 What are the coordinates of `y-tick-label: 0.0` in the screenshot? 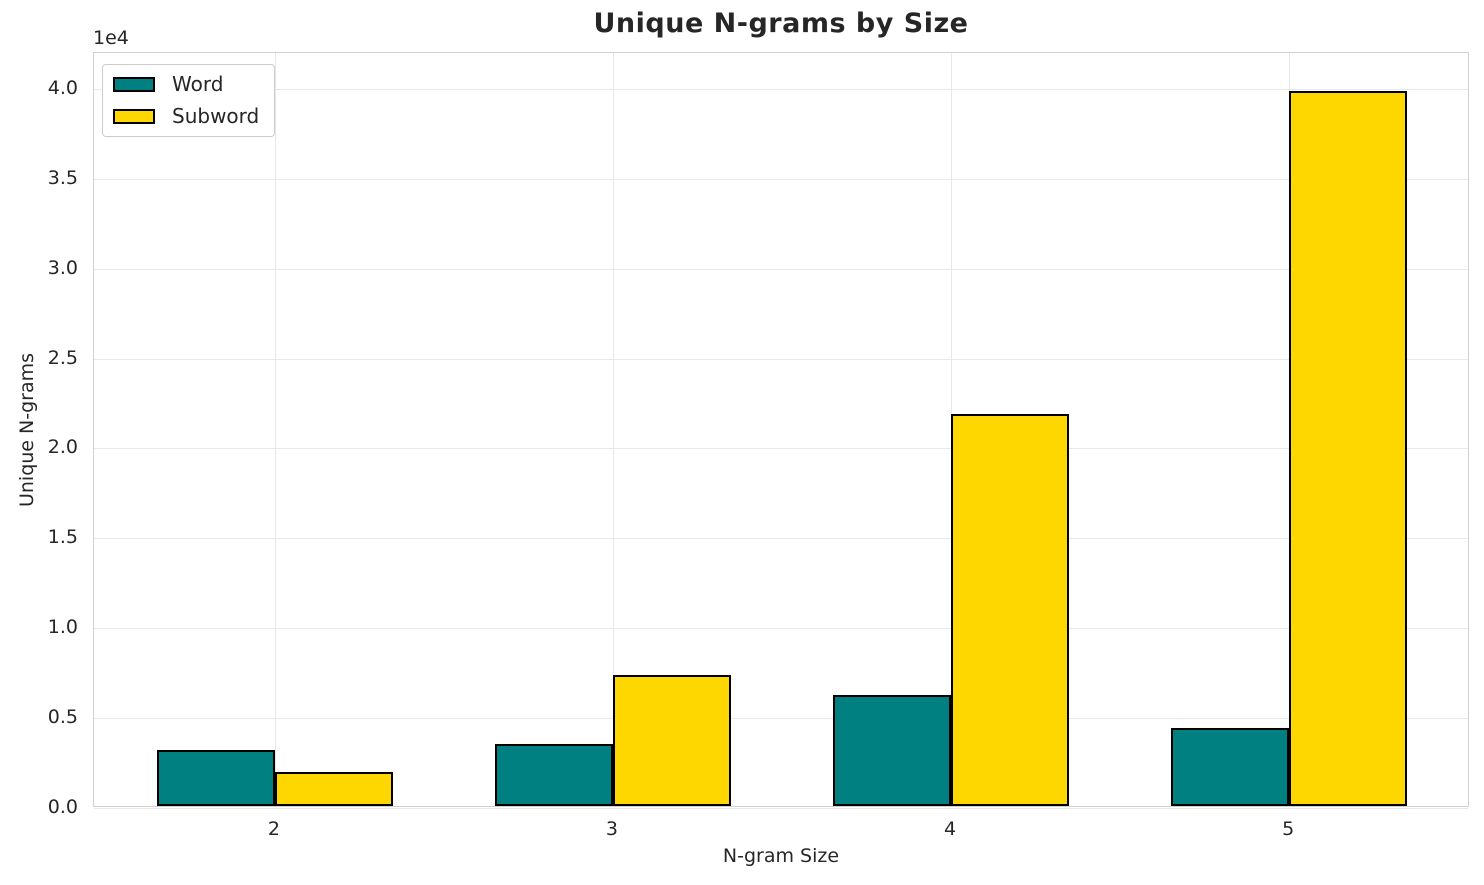 It's located at (62, 807).